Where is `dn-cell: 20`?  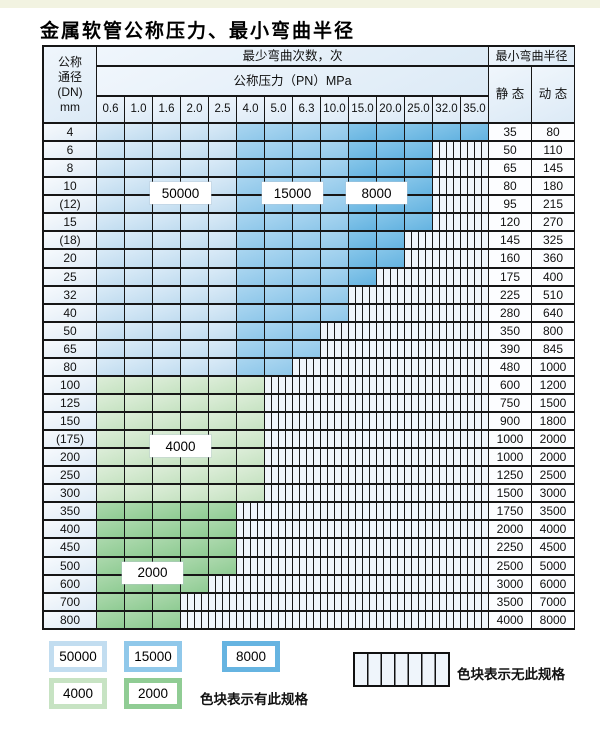
dn-cell: 20 is located at coordinates (70, 258).